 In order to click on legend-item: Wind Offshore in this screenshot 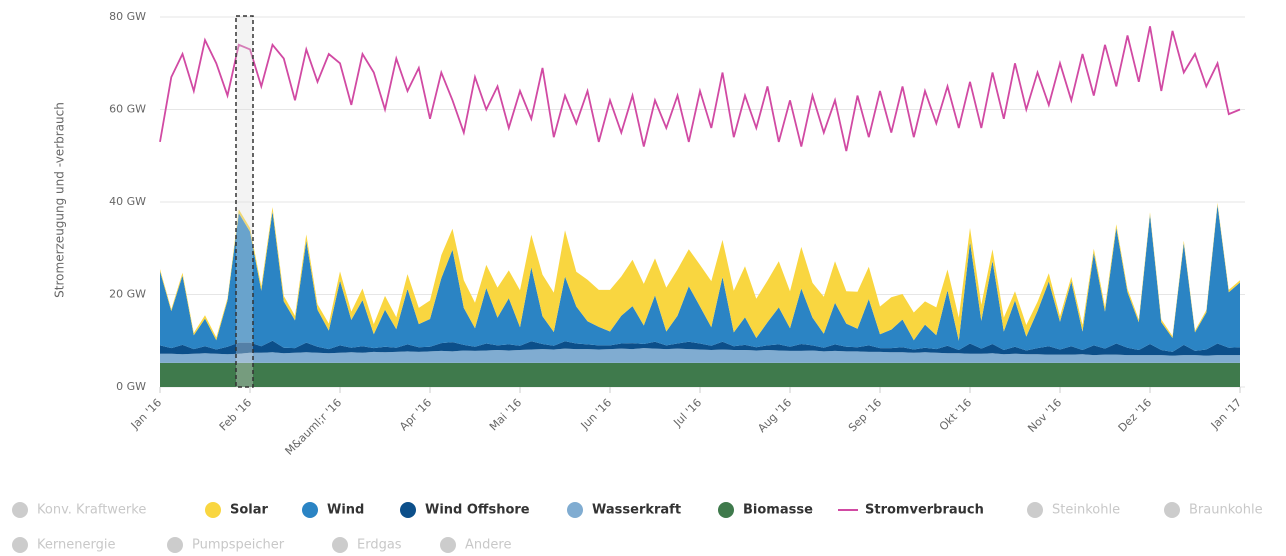, I will do `click(465, 510)`.